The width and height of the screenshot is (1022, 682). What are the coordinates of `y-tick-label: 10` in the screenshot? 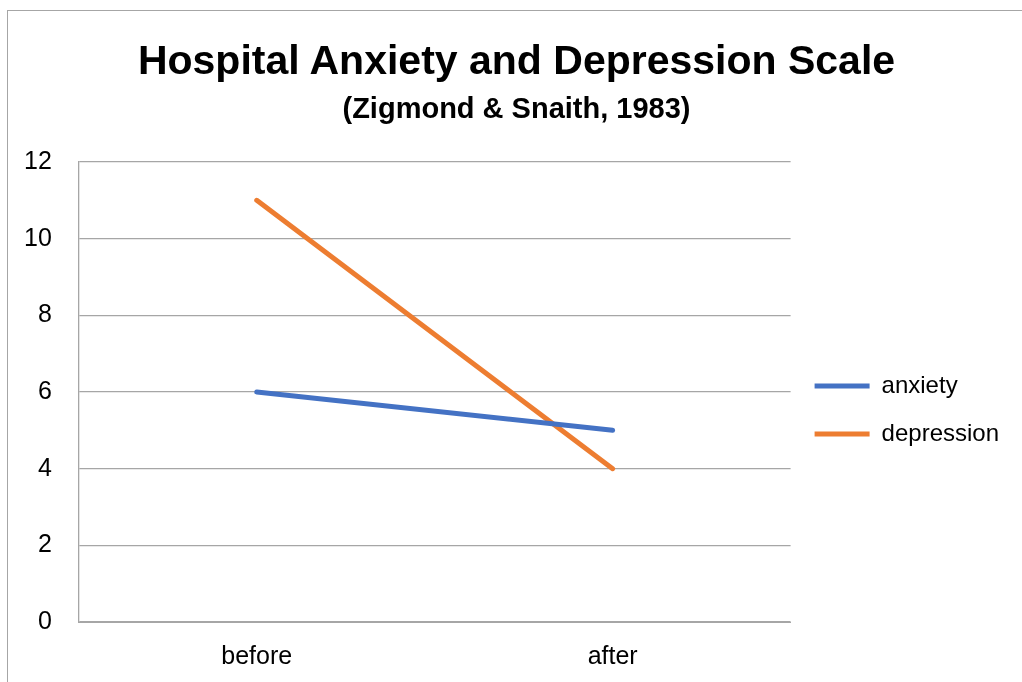 It's located at (38, 236).